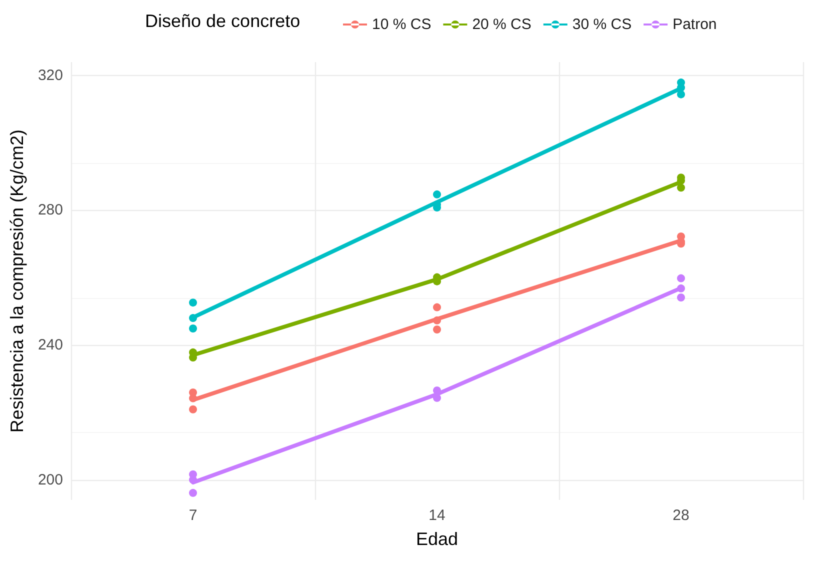 Image resolution: width=813 pixels, height=565 pixels. I want to click on legend-label: 10 % CS, so click(402, 24).